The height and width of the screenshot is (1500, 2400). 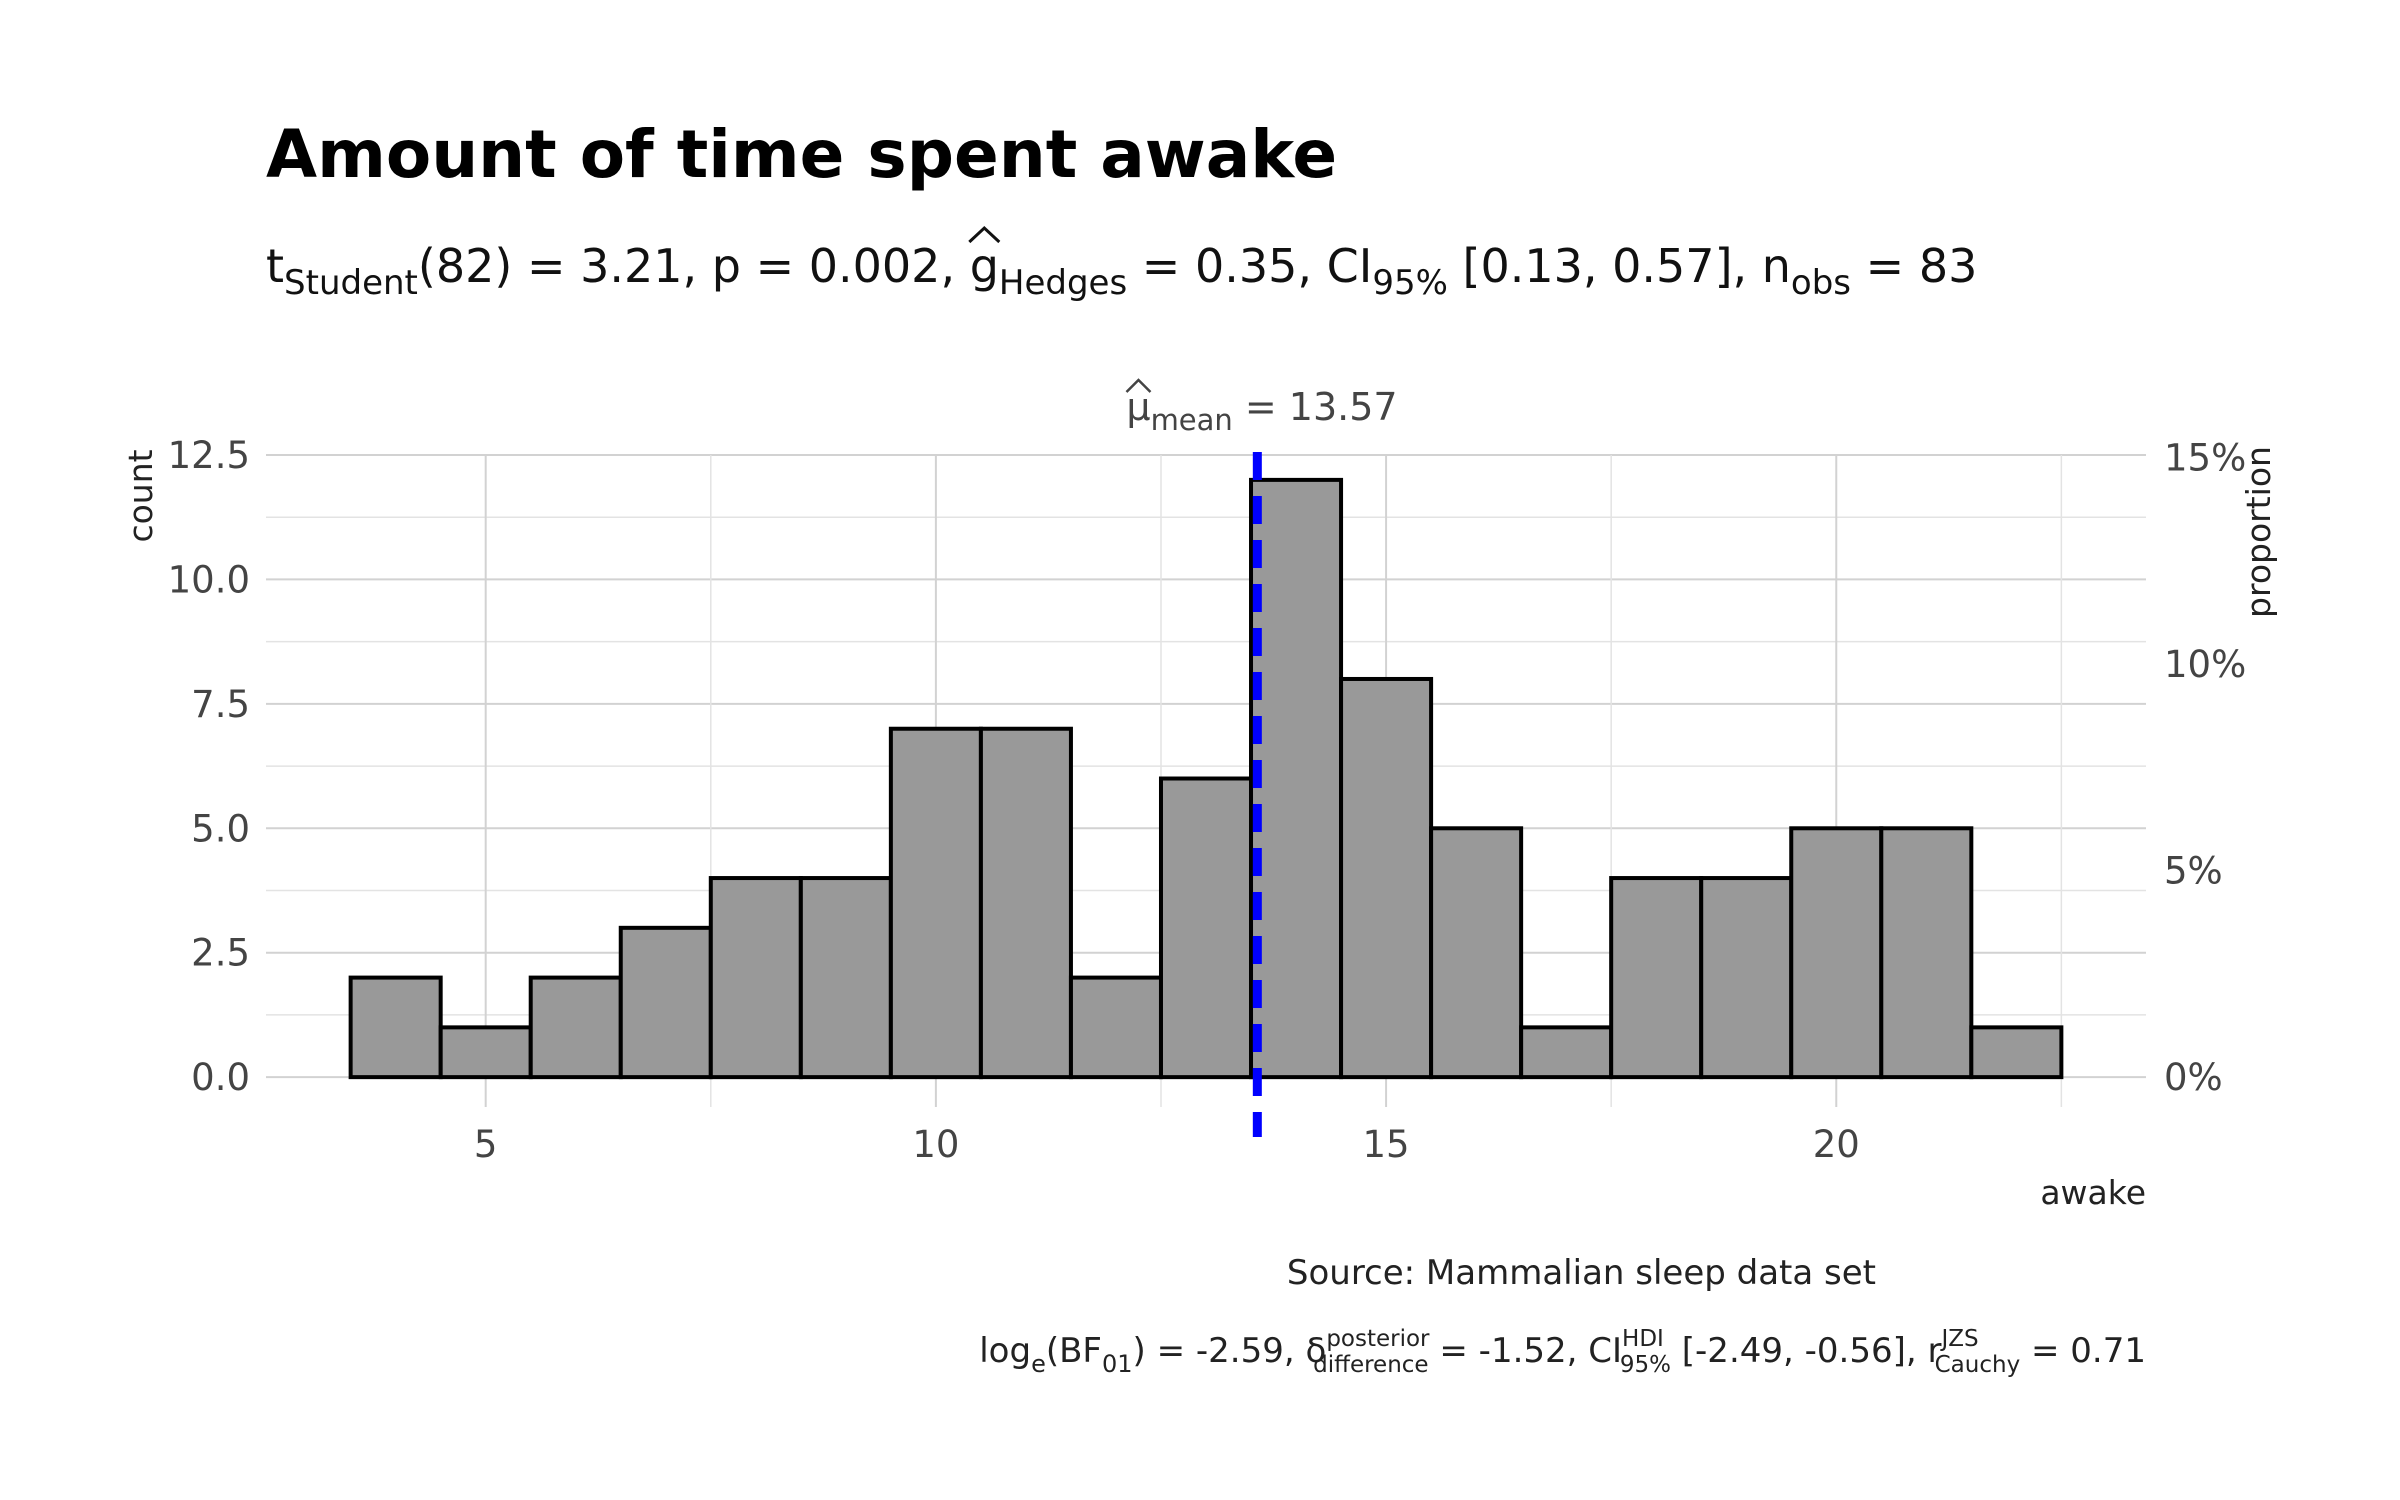 What do you see at coordinates (209, 766) in the screenshot?
I see `y-axis-ticks: 0.0 2.5 5.0 7.5 10.0 12.5` at bounding box center [209, 766].